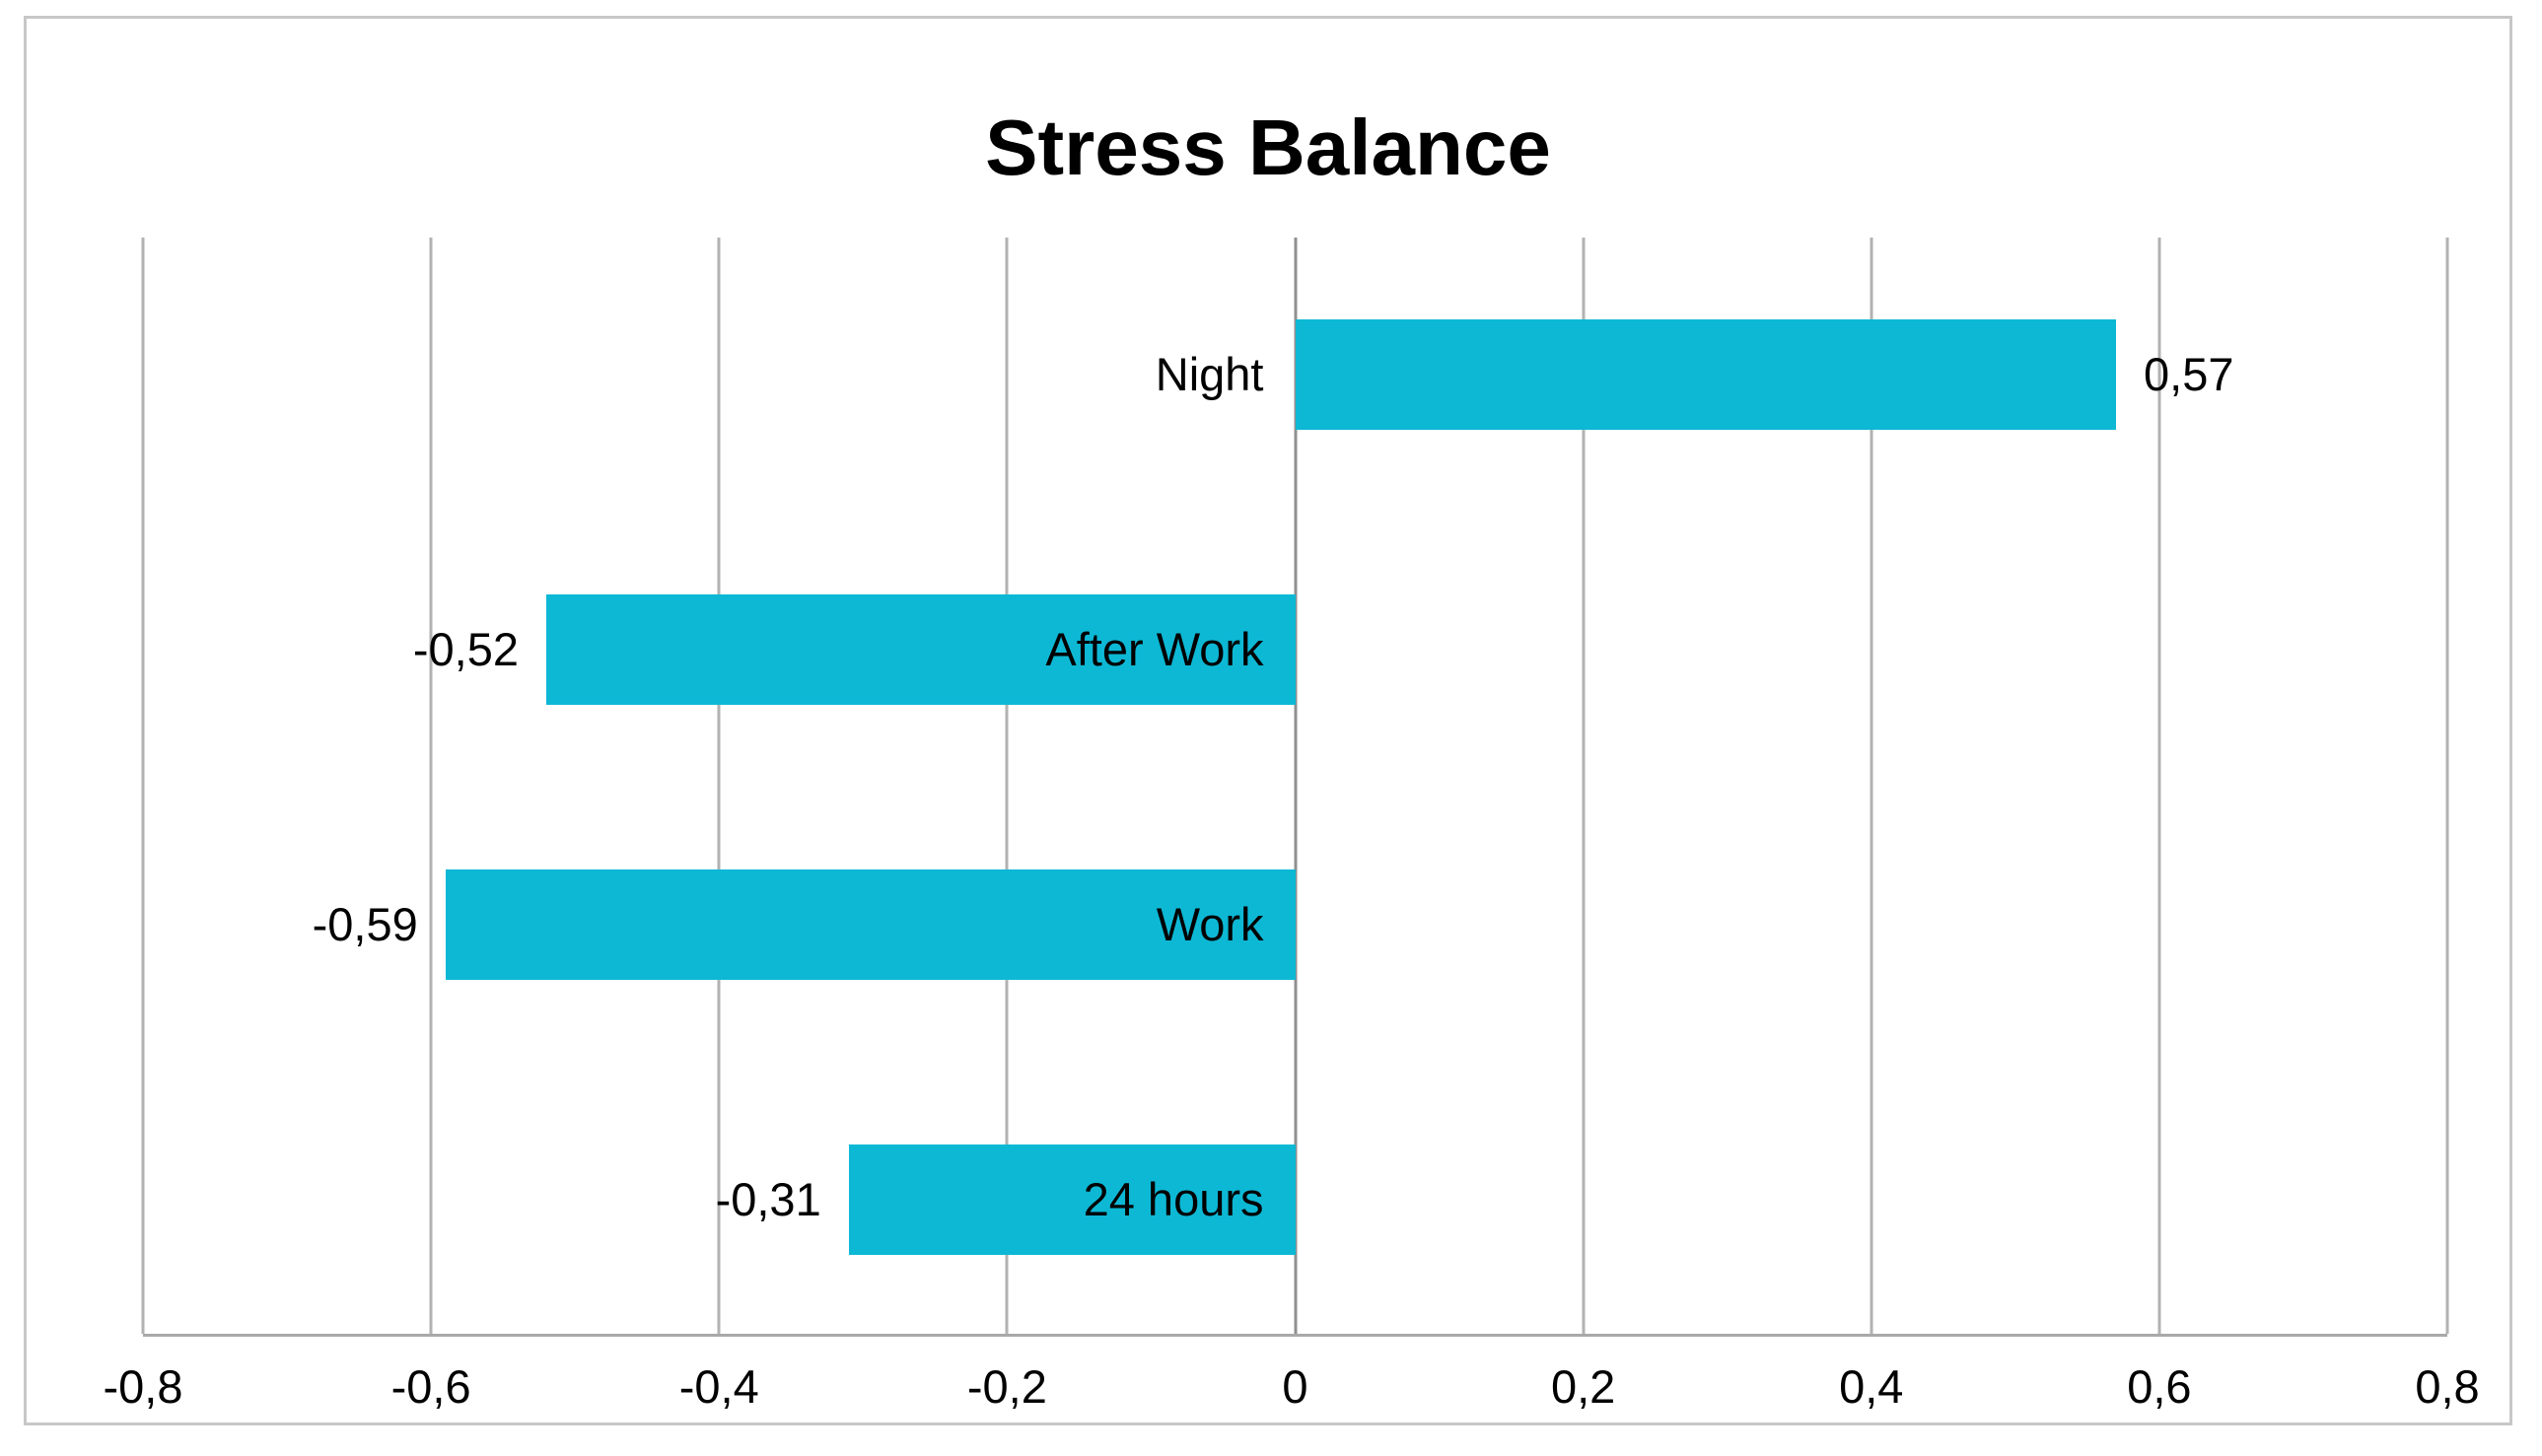 The height and width of the screenshot is (1456, 2542). Describe the element at coordinates (1871, 1386) in the screenshot. I see `x-tick-label-0,4: 0,4` at that location.